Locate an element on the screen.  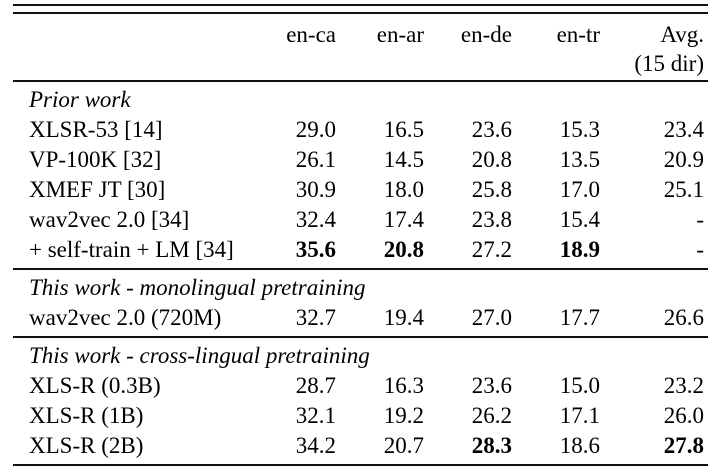
section-title: This work - cross-lingual pretraining is located at coordinates (199, 355).